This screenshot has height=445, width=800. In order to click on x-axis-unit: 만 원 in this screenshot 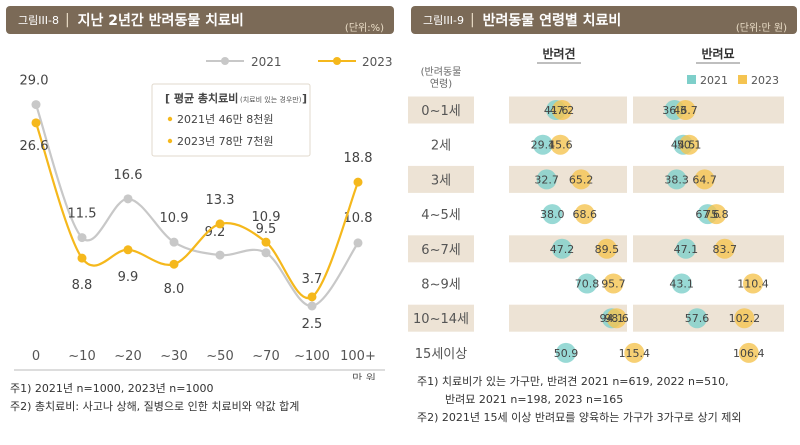, I will do `click(364, 376)`.